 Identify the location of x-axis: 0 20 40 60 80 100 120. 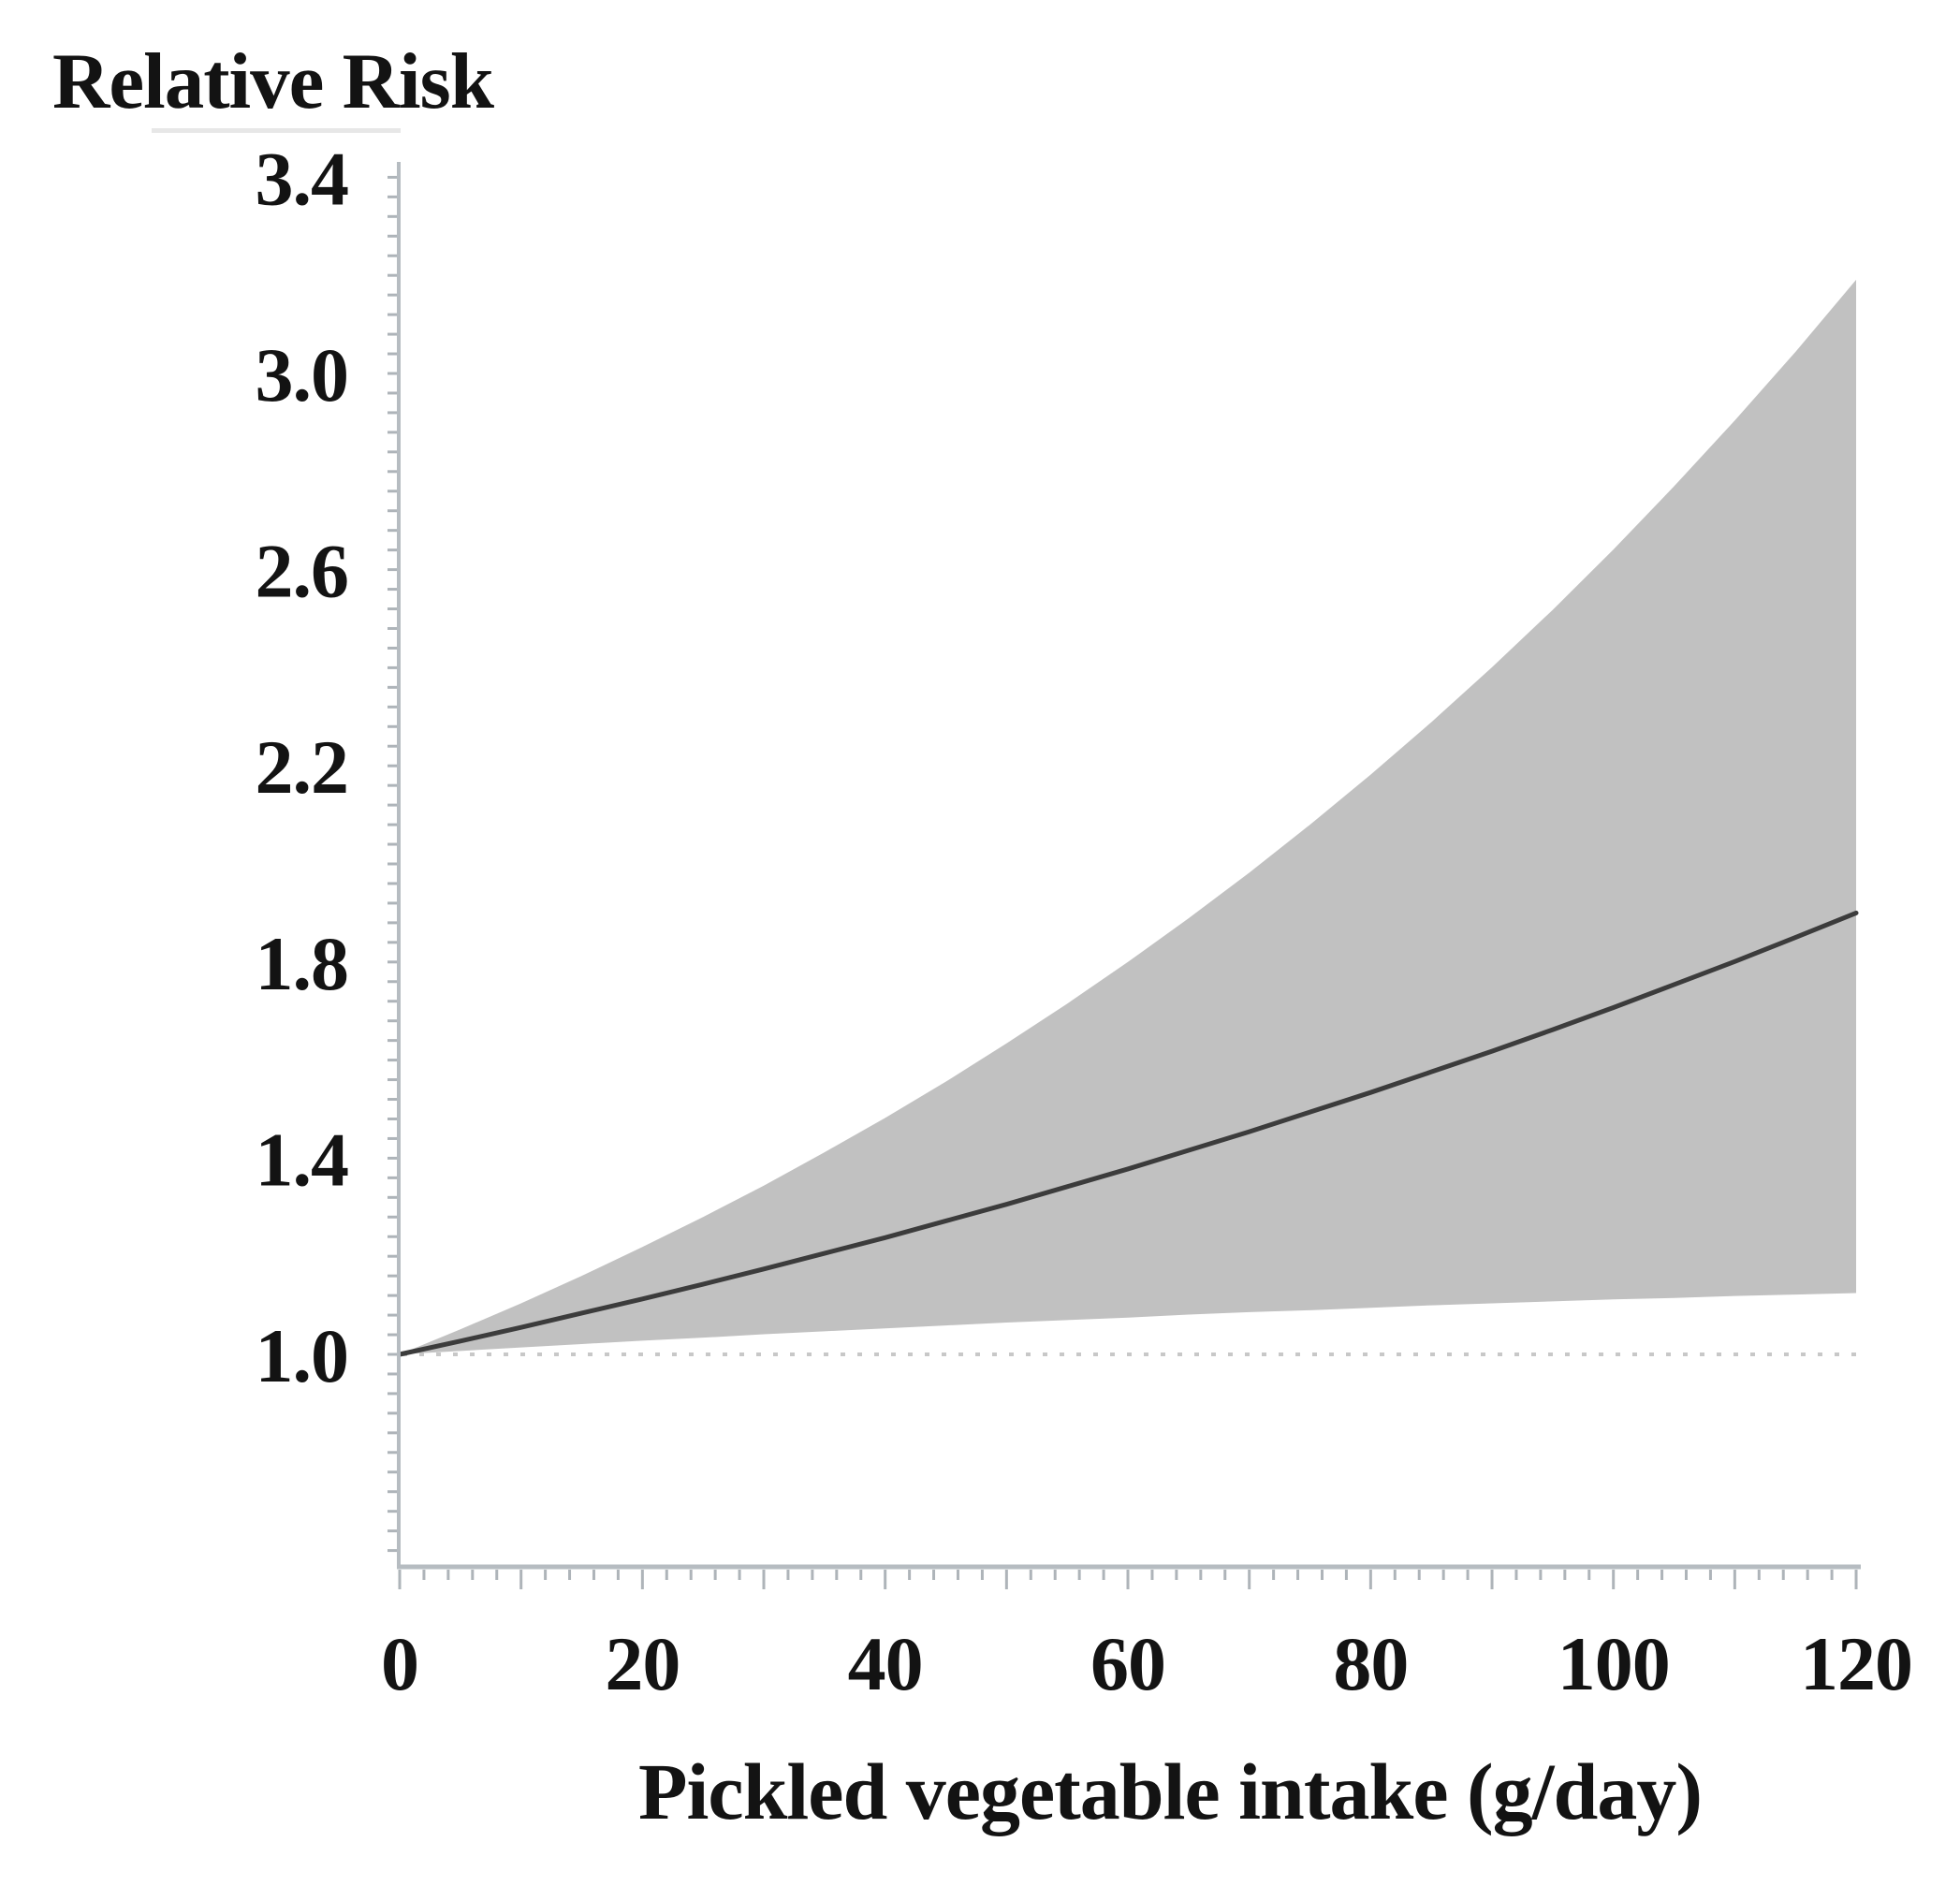
(1147, 1635).